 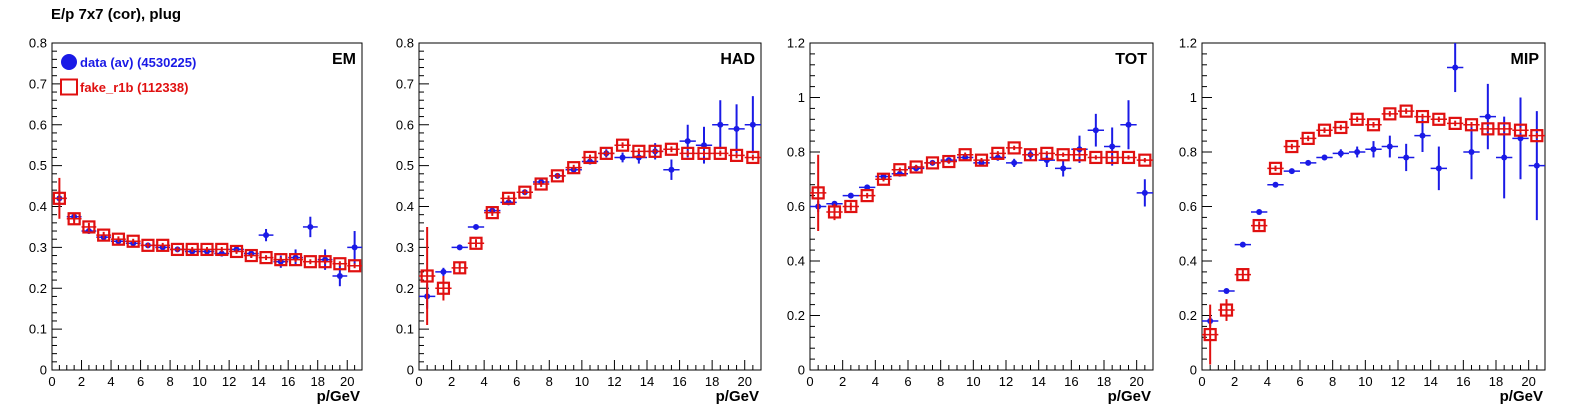 I want to click on legend-label: fake_r1b (112338), so click(x=134, y=87).